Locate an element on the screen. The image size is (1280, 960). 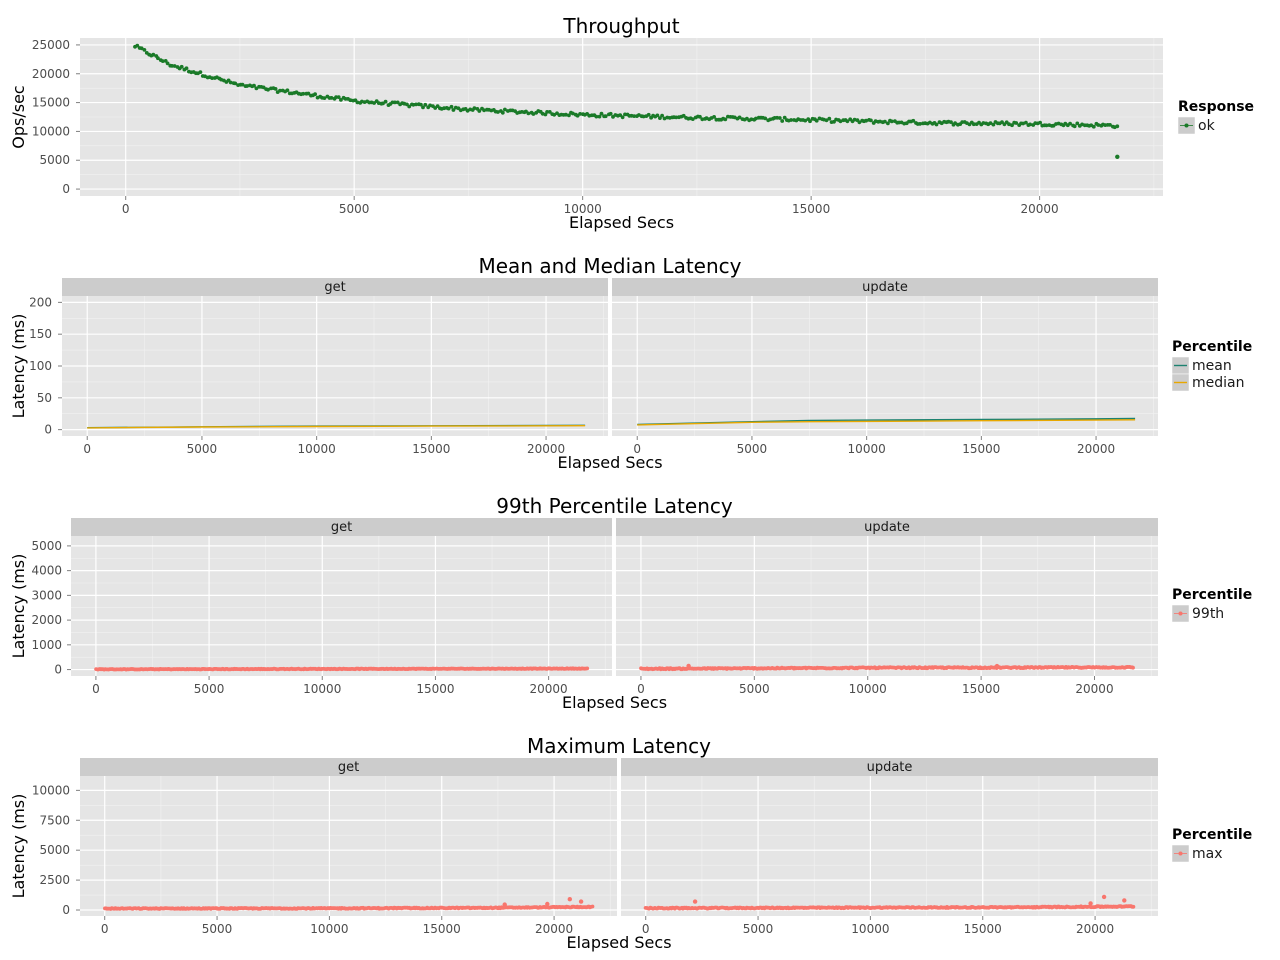
y-tick-label: 50 is located at coordinates (44, 398).